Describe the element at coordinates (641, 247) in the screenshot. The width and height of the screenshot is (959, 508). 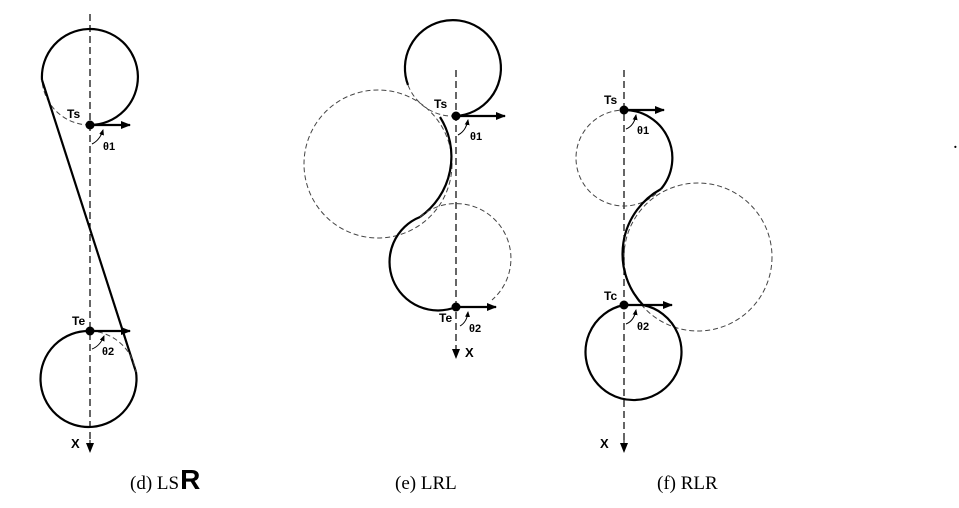
I see `panel-f-middle-circle-arc` at that location.